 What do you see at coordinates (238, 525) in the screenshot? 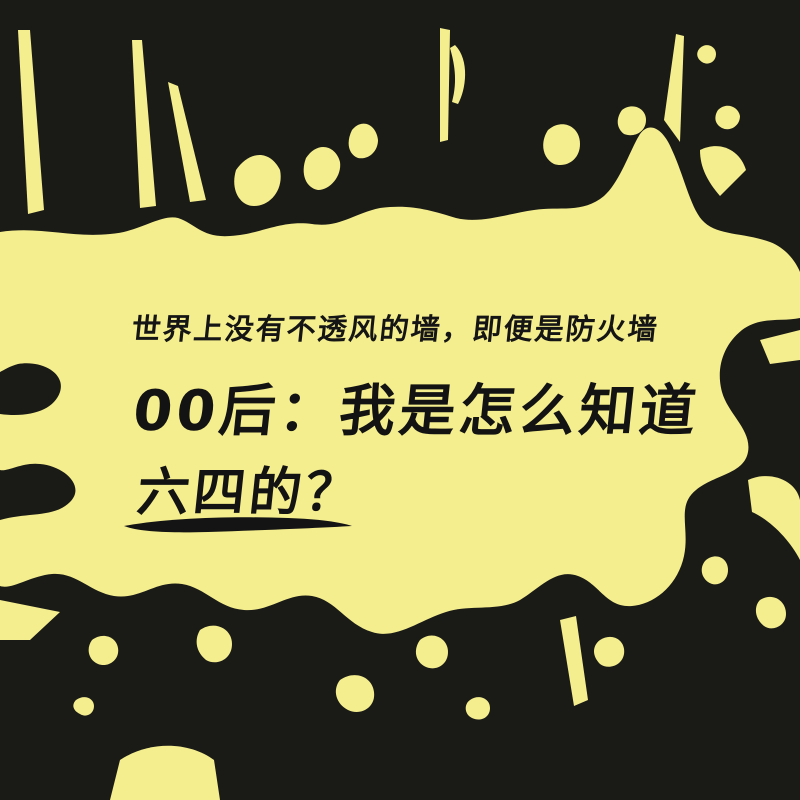
I see `brush-underline` at bounding box center [238, 525].